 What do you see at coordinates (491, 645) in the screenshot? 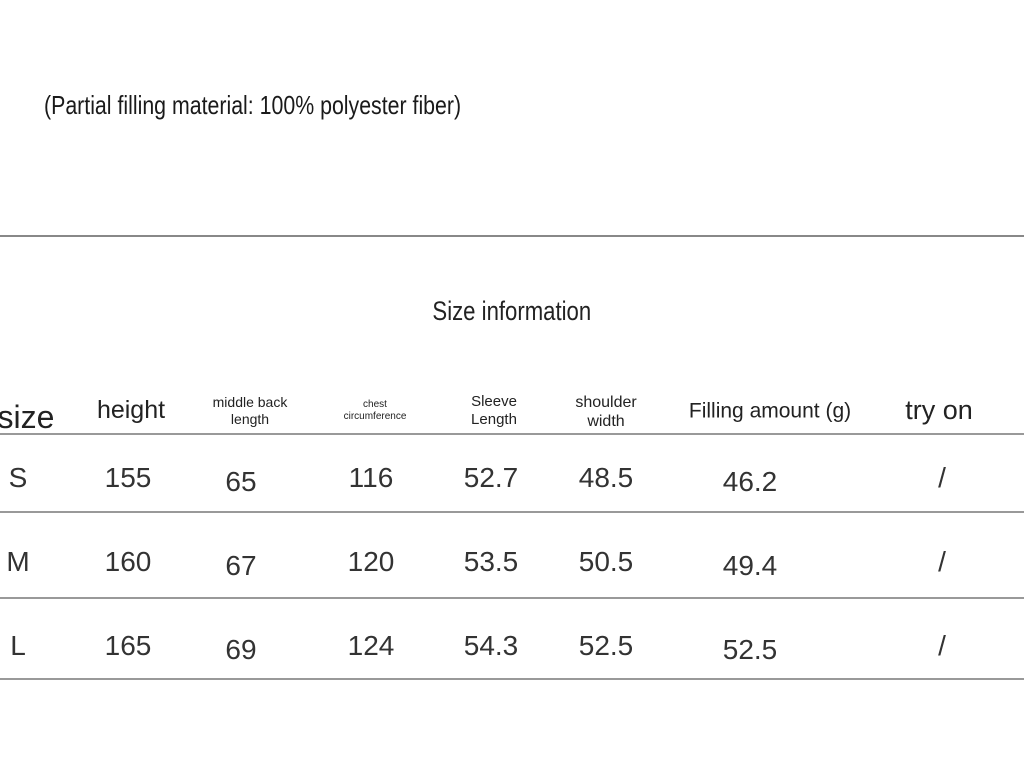
I see `table-cell: 54.3` at bounding box center [491, 645].